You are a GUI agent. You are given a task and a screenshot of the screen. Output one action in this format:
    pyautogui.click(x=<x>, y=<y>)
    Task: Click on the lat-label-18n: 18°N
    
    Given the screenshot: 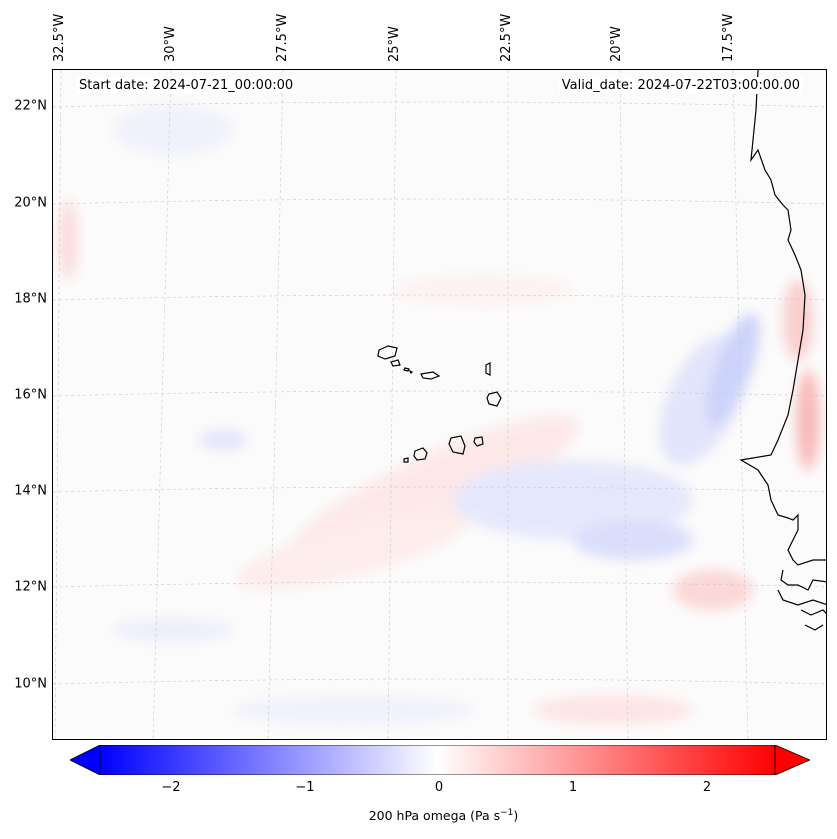 What is the action you would take?
    pyautogui.click(x=30, y=299)
    